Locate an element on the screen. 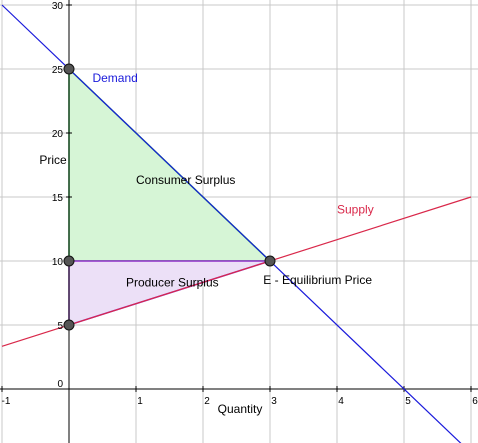 The width and height of the screenshot is (478, 443). x-tick-label: 6 is located at coordinates (475, 401).